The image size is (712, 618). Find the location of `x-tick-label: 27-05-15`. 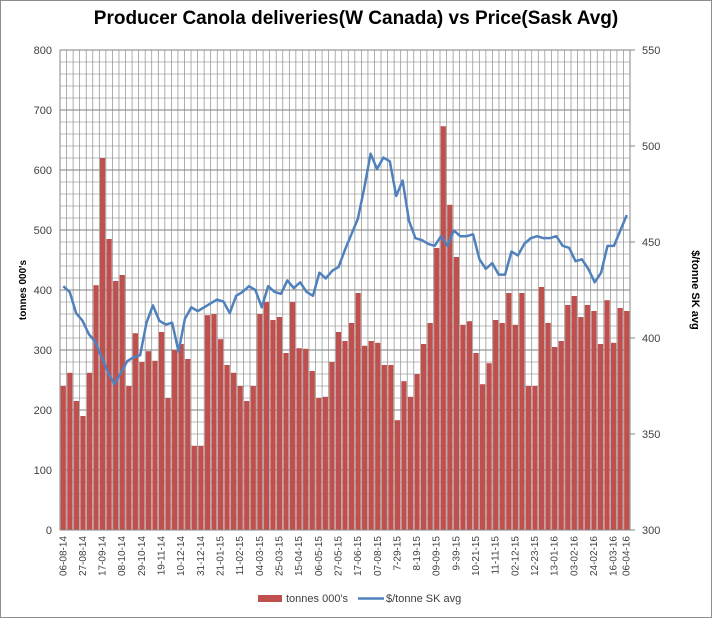

x-tick-label: 27-05-15 is located at coordinates (338, 556).